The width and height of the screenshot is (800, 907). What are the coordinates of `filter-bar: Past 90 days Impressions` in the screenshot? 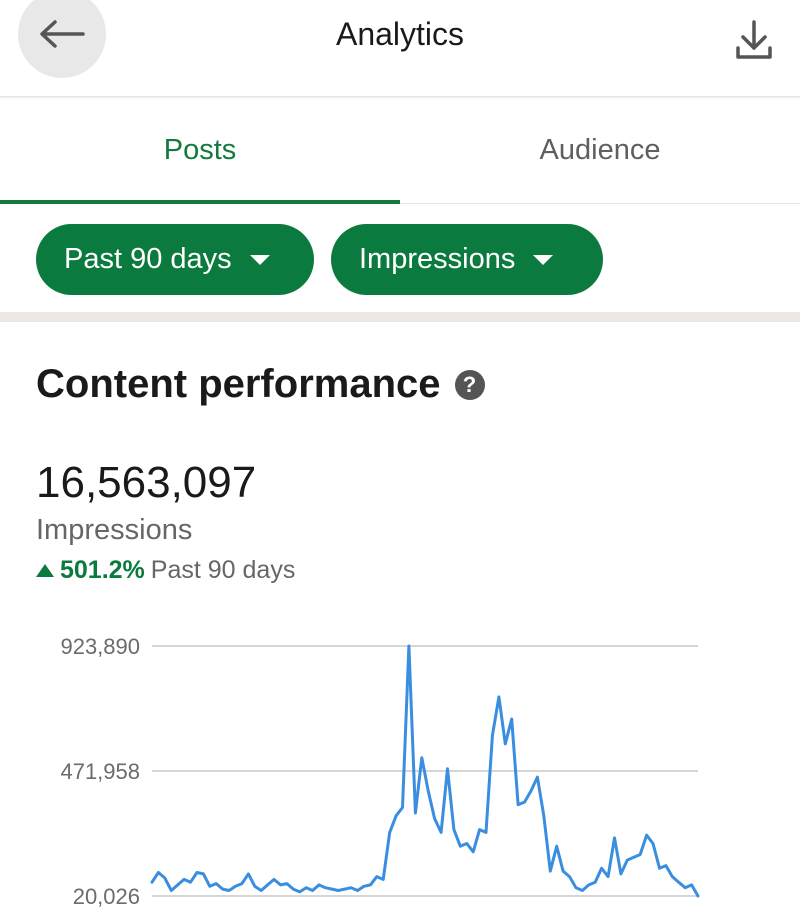 It's located at (400, 258).